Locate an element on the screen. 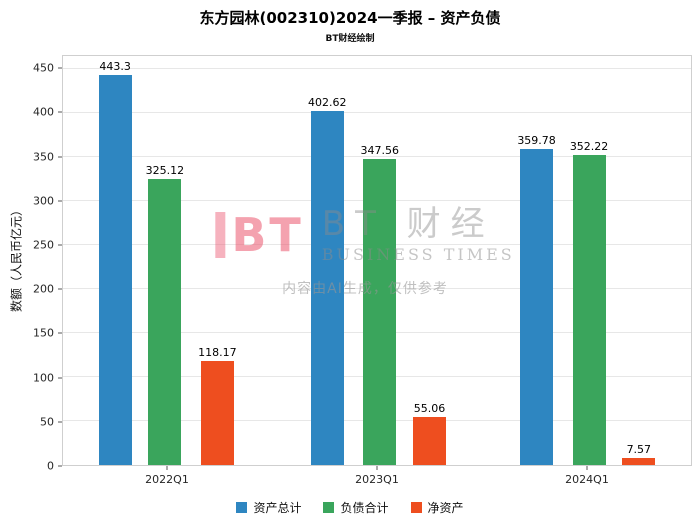 The image size is (700, 524). bar-column: 118.17 is located at coordinates (217, 260).